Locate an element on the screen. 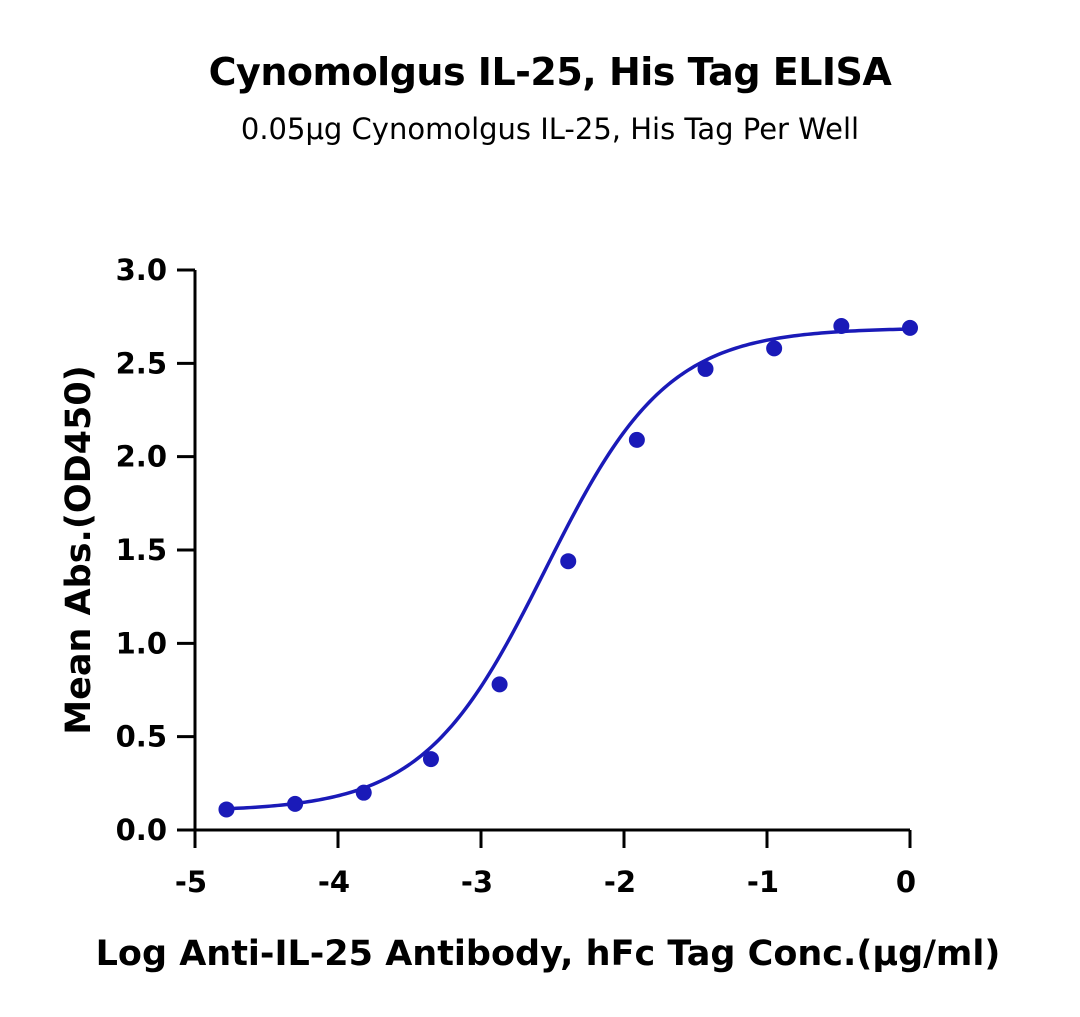 The image size is (1080, 1017). y-tick-label: 0.5 is located at coordinates (141, 737).